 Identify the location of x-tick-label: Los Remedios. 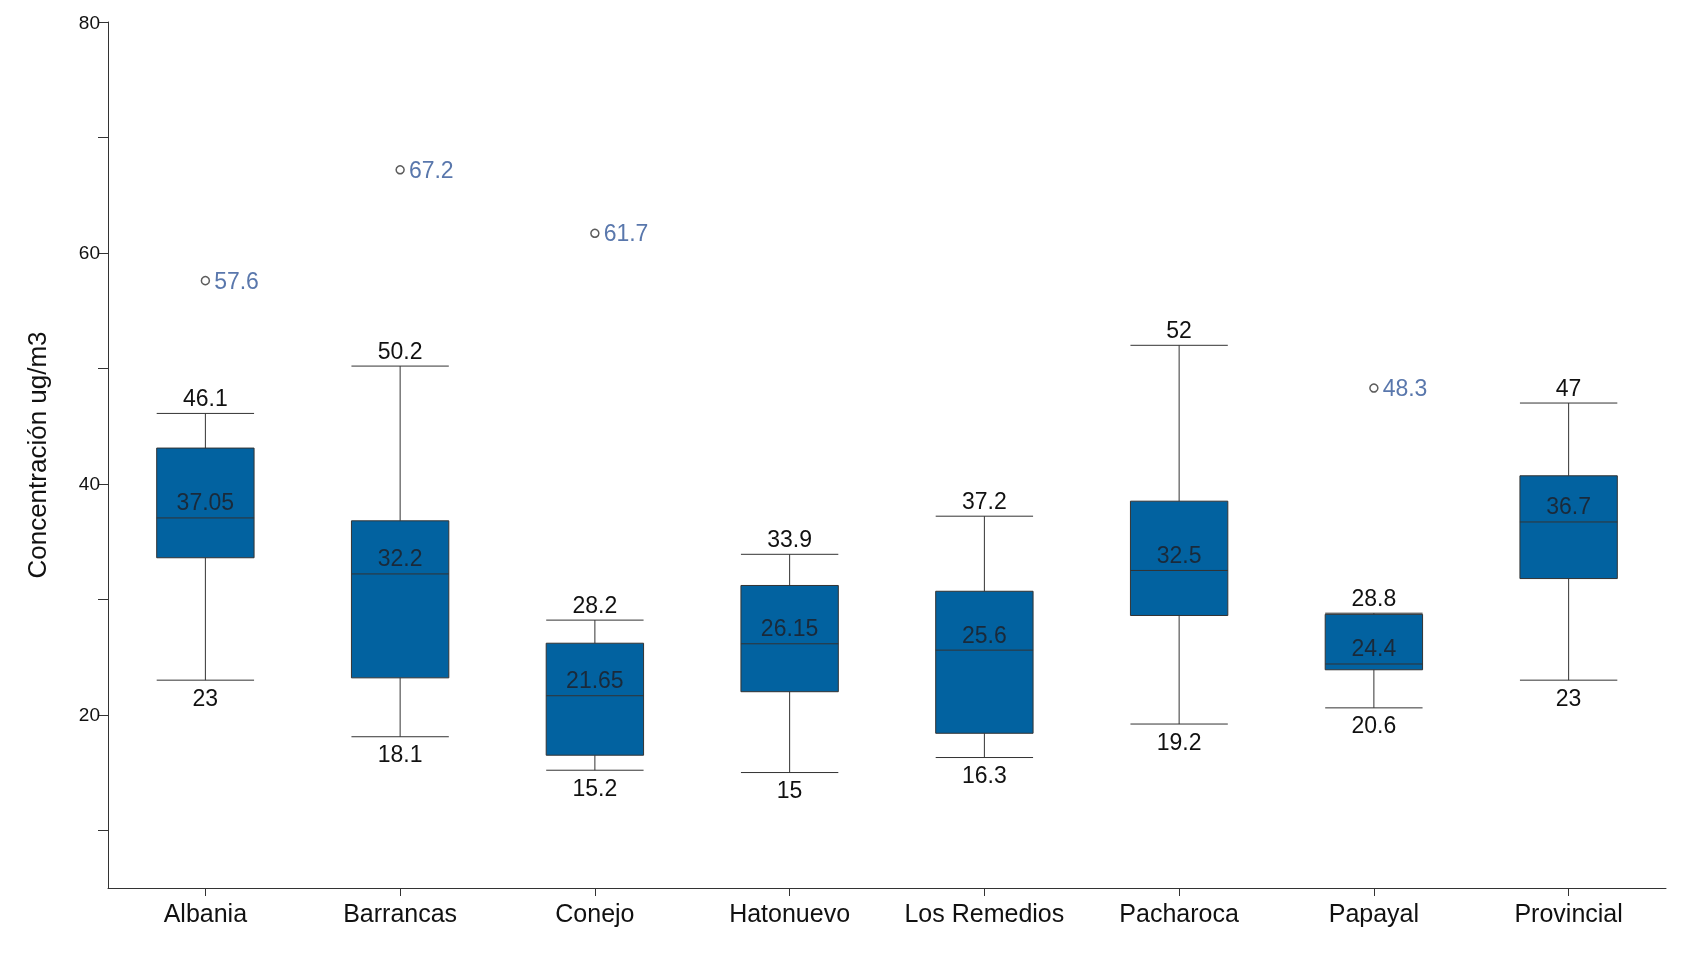
(984, 912).